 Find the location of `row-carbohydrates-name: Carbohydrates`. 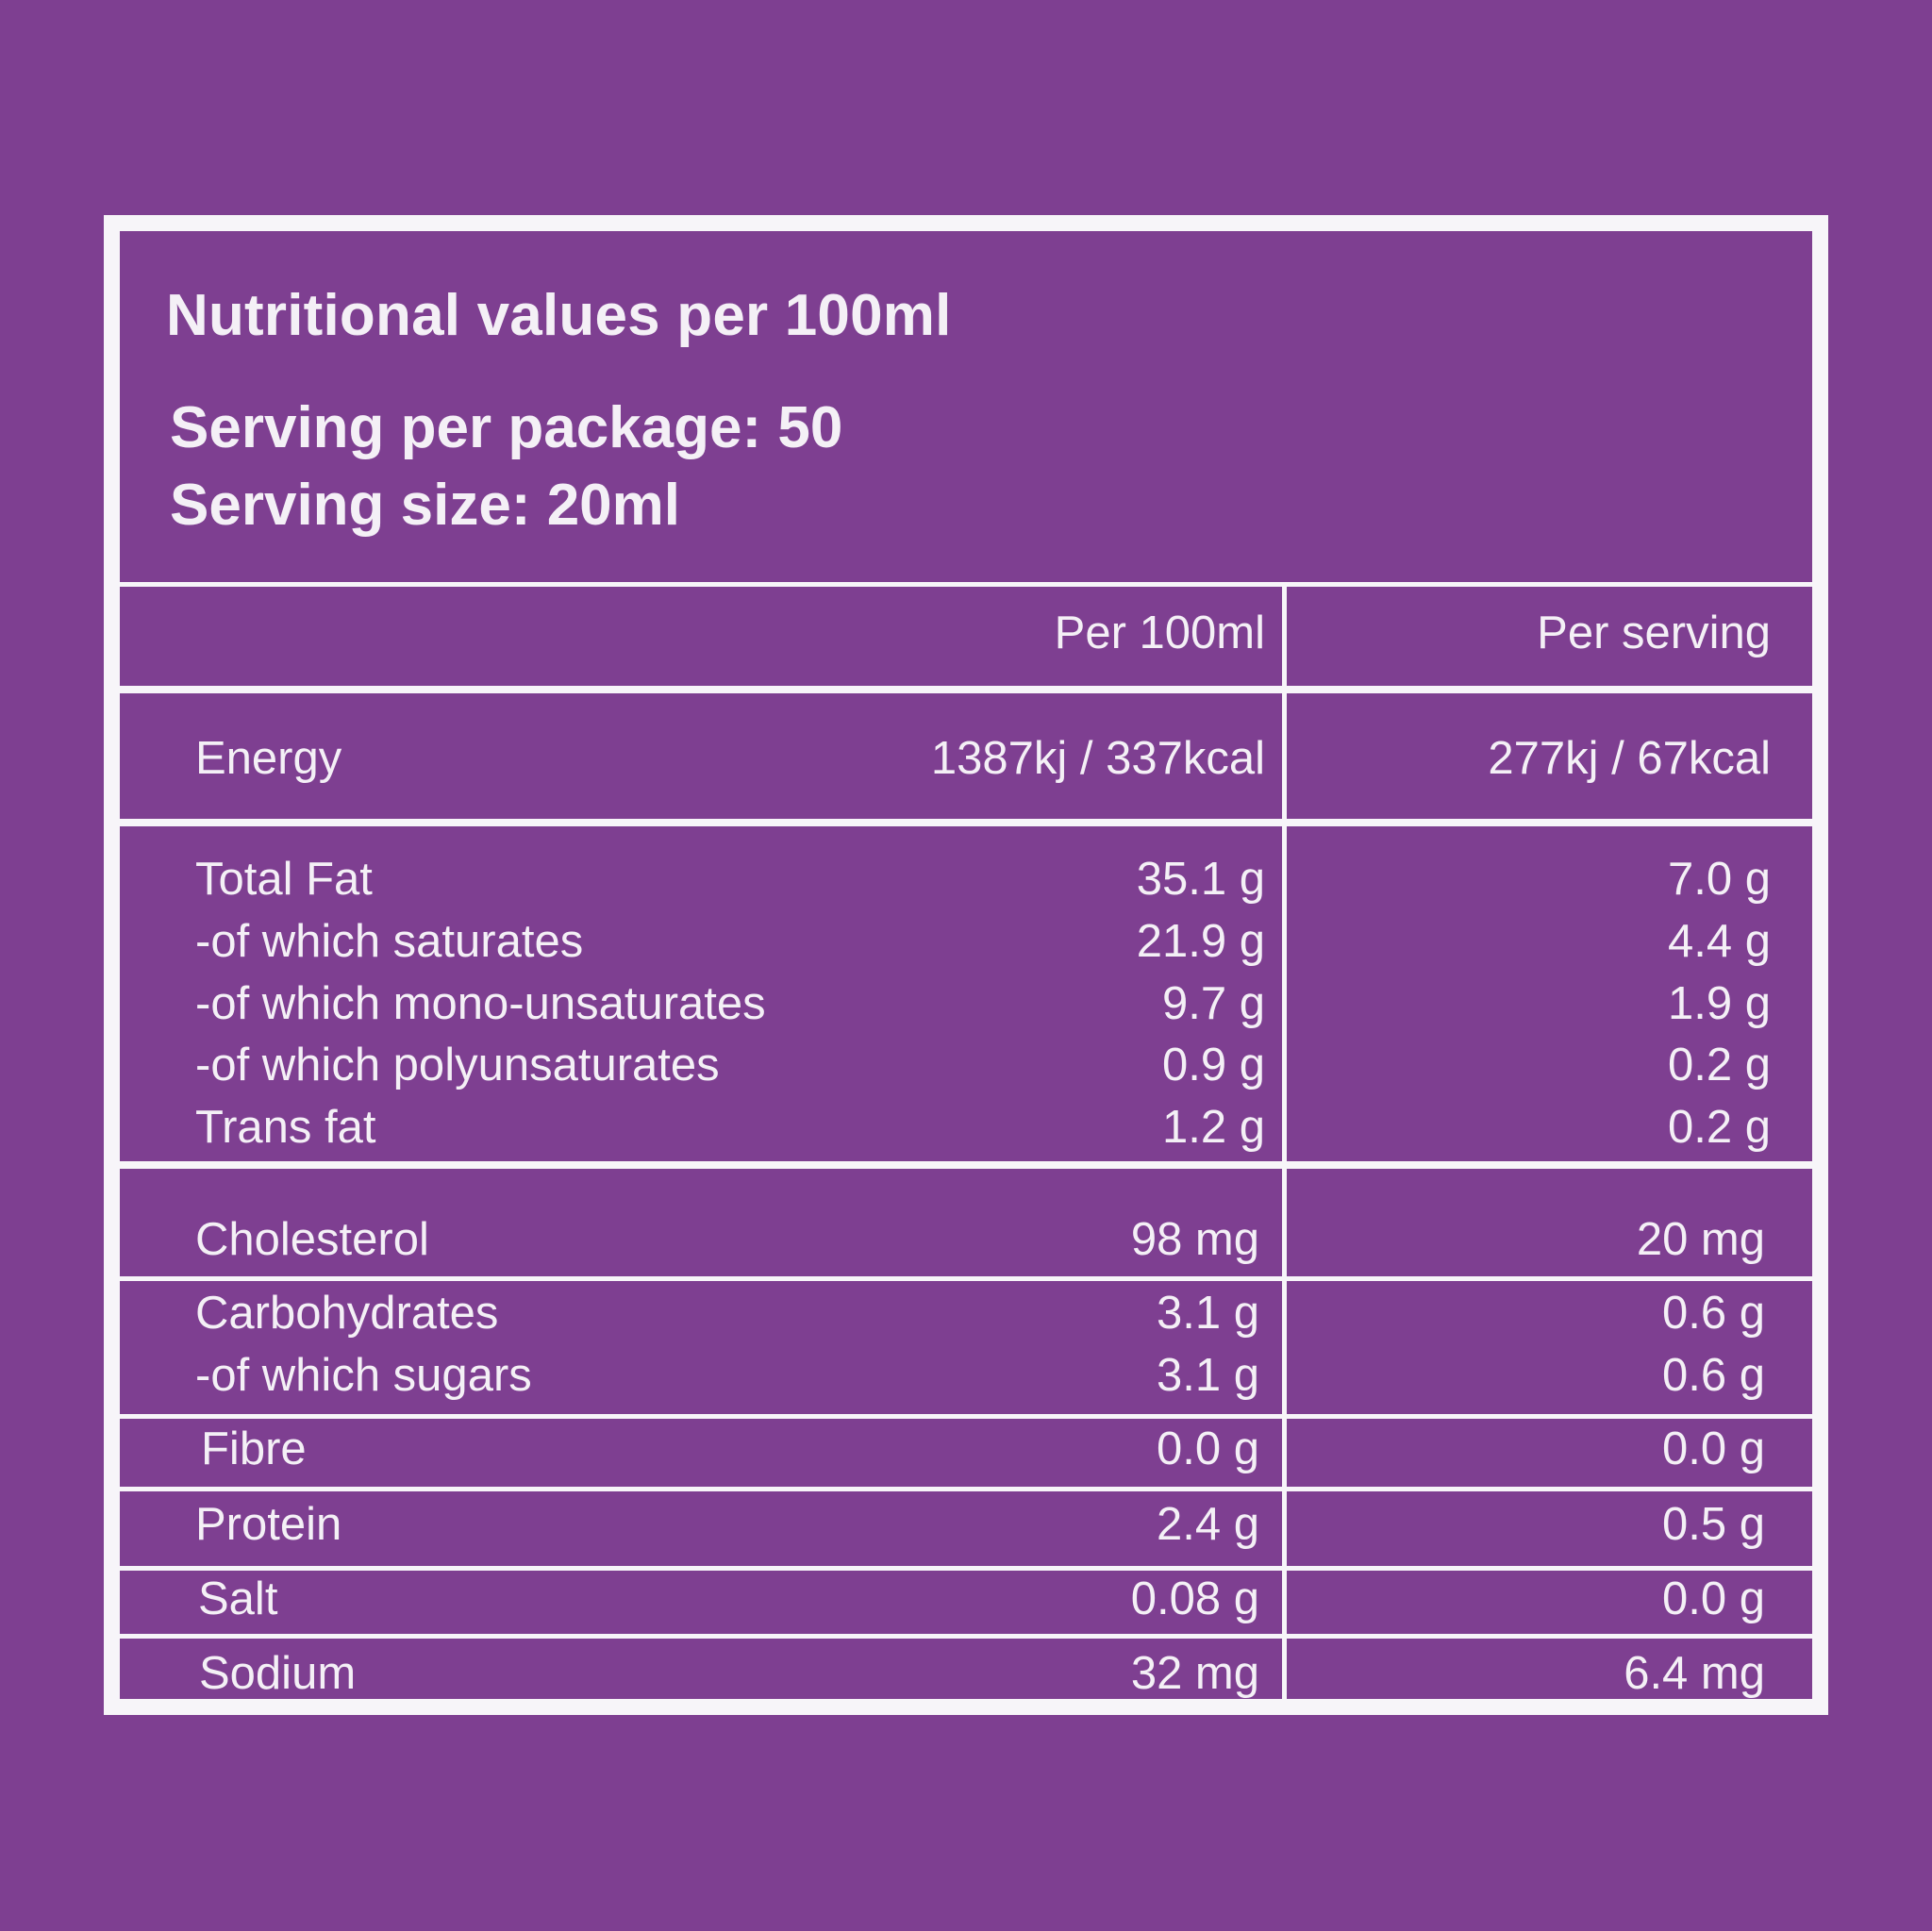

row-carbohydrates-name: Carbohydrates is located at coordinates (347, 1313).